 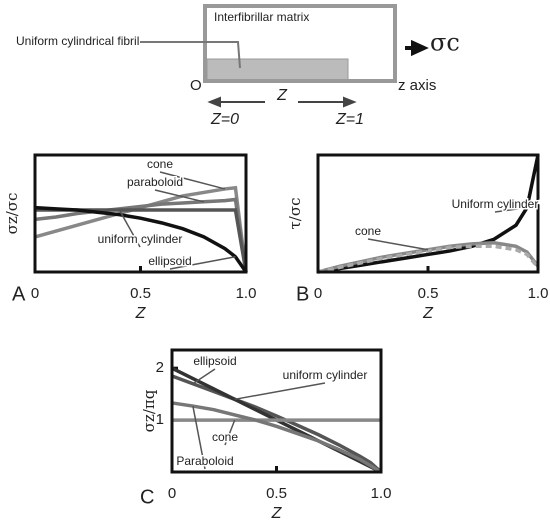 I want to click on fibril-leader, so click(x=190, y=55).